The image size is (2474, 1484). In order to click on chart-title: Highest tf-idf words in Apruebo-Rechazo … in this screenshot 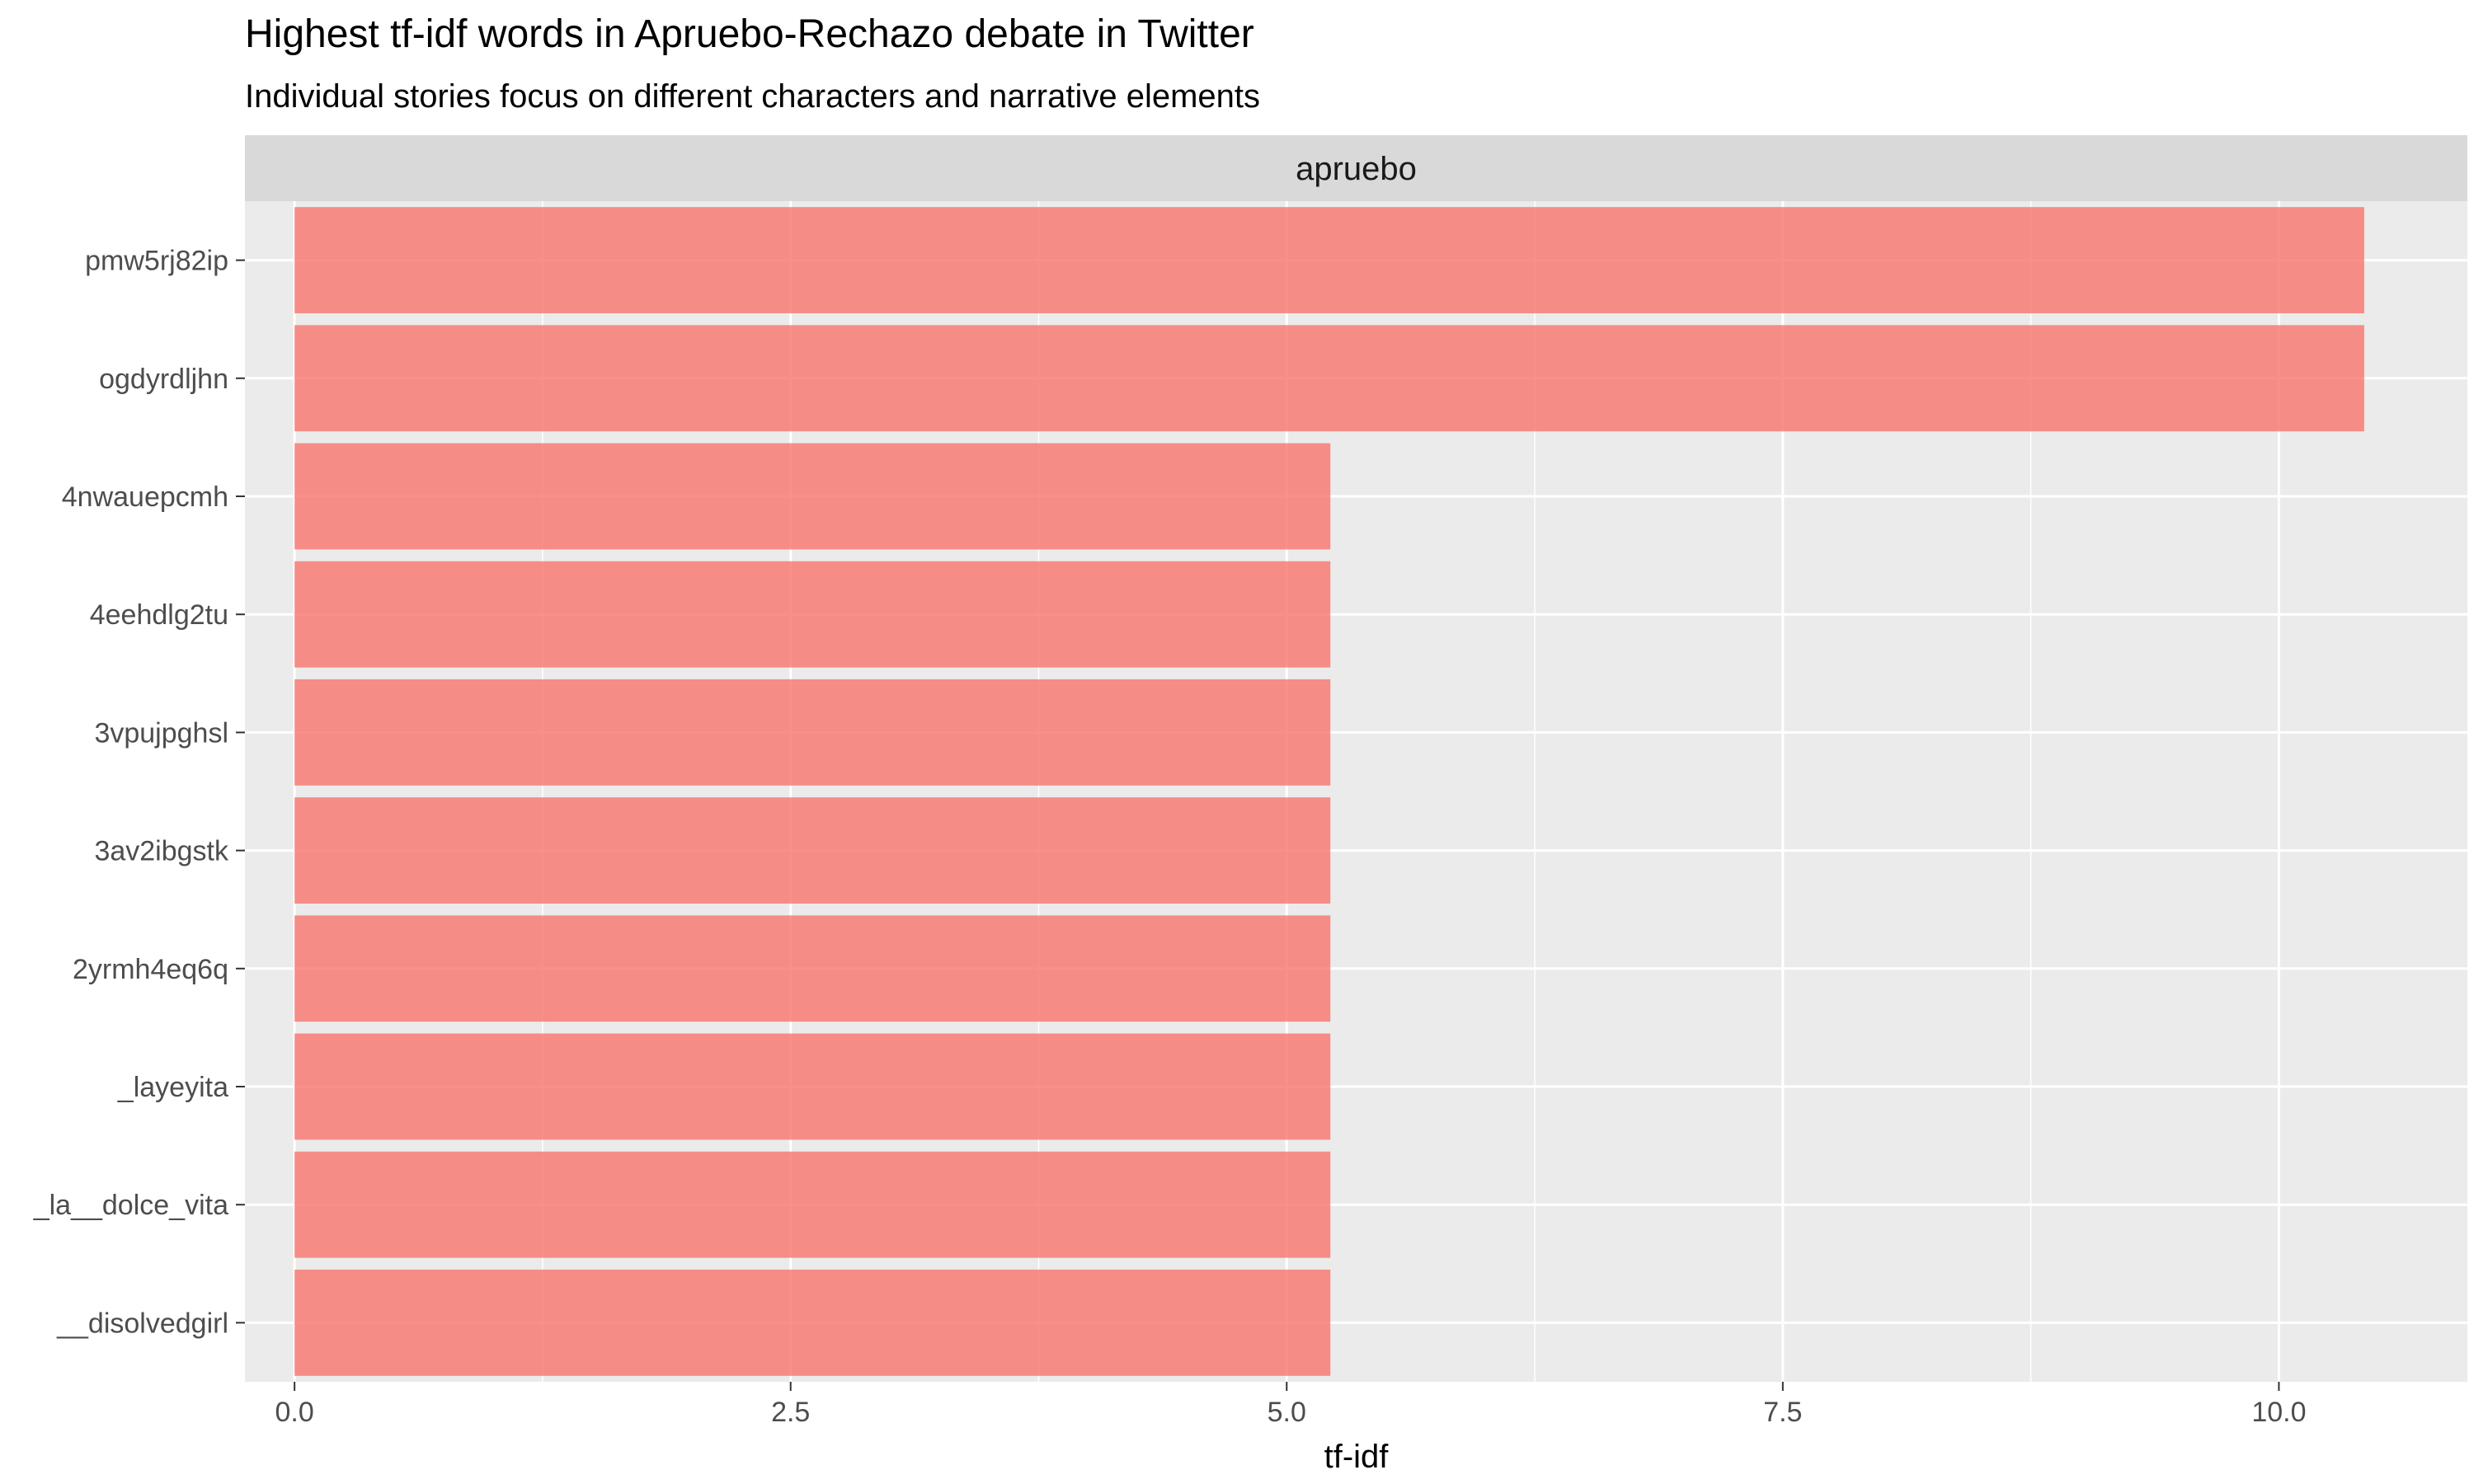, I will do `click(749, 34)`.